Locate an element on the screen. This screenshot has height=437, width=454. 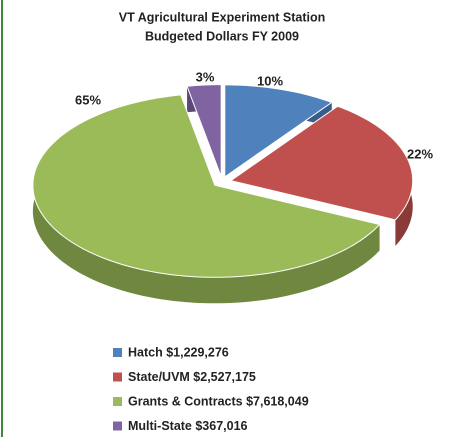
legend-label: State/UVM $2,527,175 is located at coordinates (192, 377).